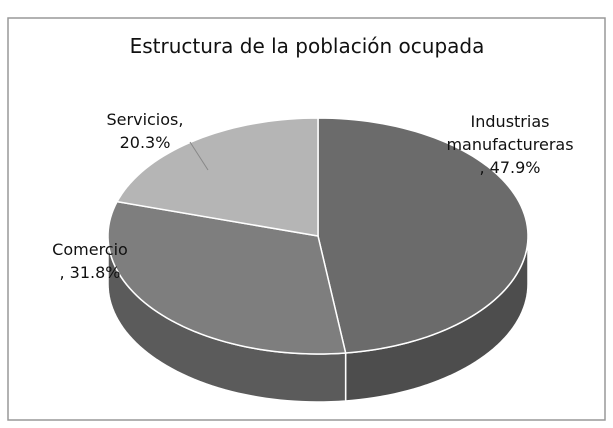 The width and height of the screenshot is (613, 428). Describe the element at coordinates (510, 167) in the screenshot. I see `label-value: , 47.9%` at that location.